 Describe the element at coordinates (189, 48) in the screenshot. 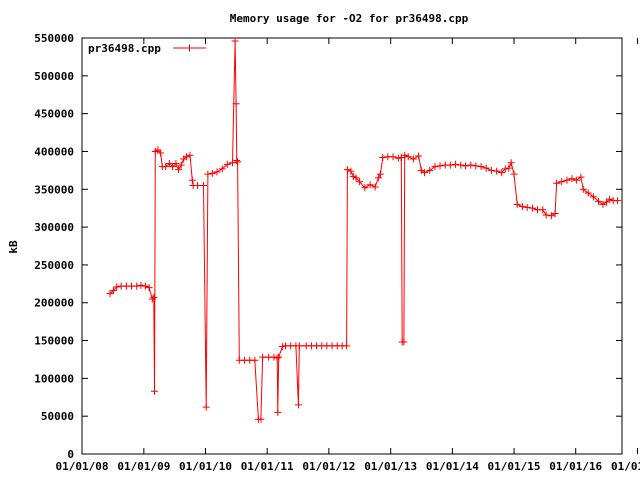

I see `legend-marker` at that location.